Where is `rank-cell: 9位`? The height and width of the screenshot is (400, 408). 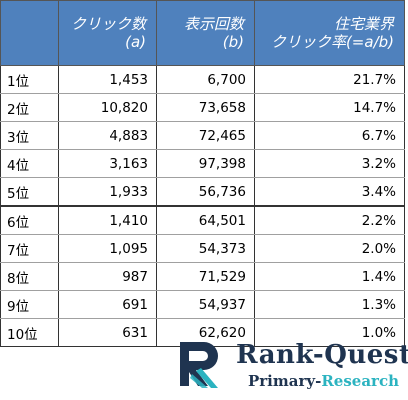 rank-cell: 9位 is located at coordinates (29, 304).